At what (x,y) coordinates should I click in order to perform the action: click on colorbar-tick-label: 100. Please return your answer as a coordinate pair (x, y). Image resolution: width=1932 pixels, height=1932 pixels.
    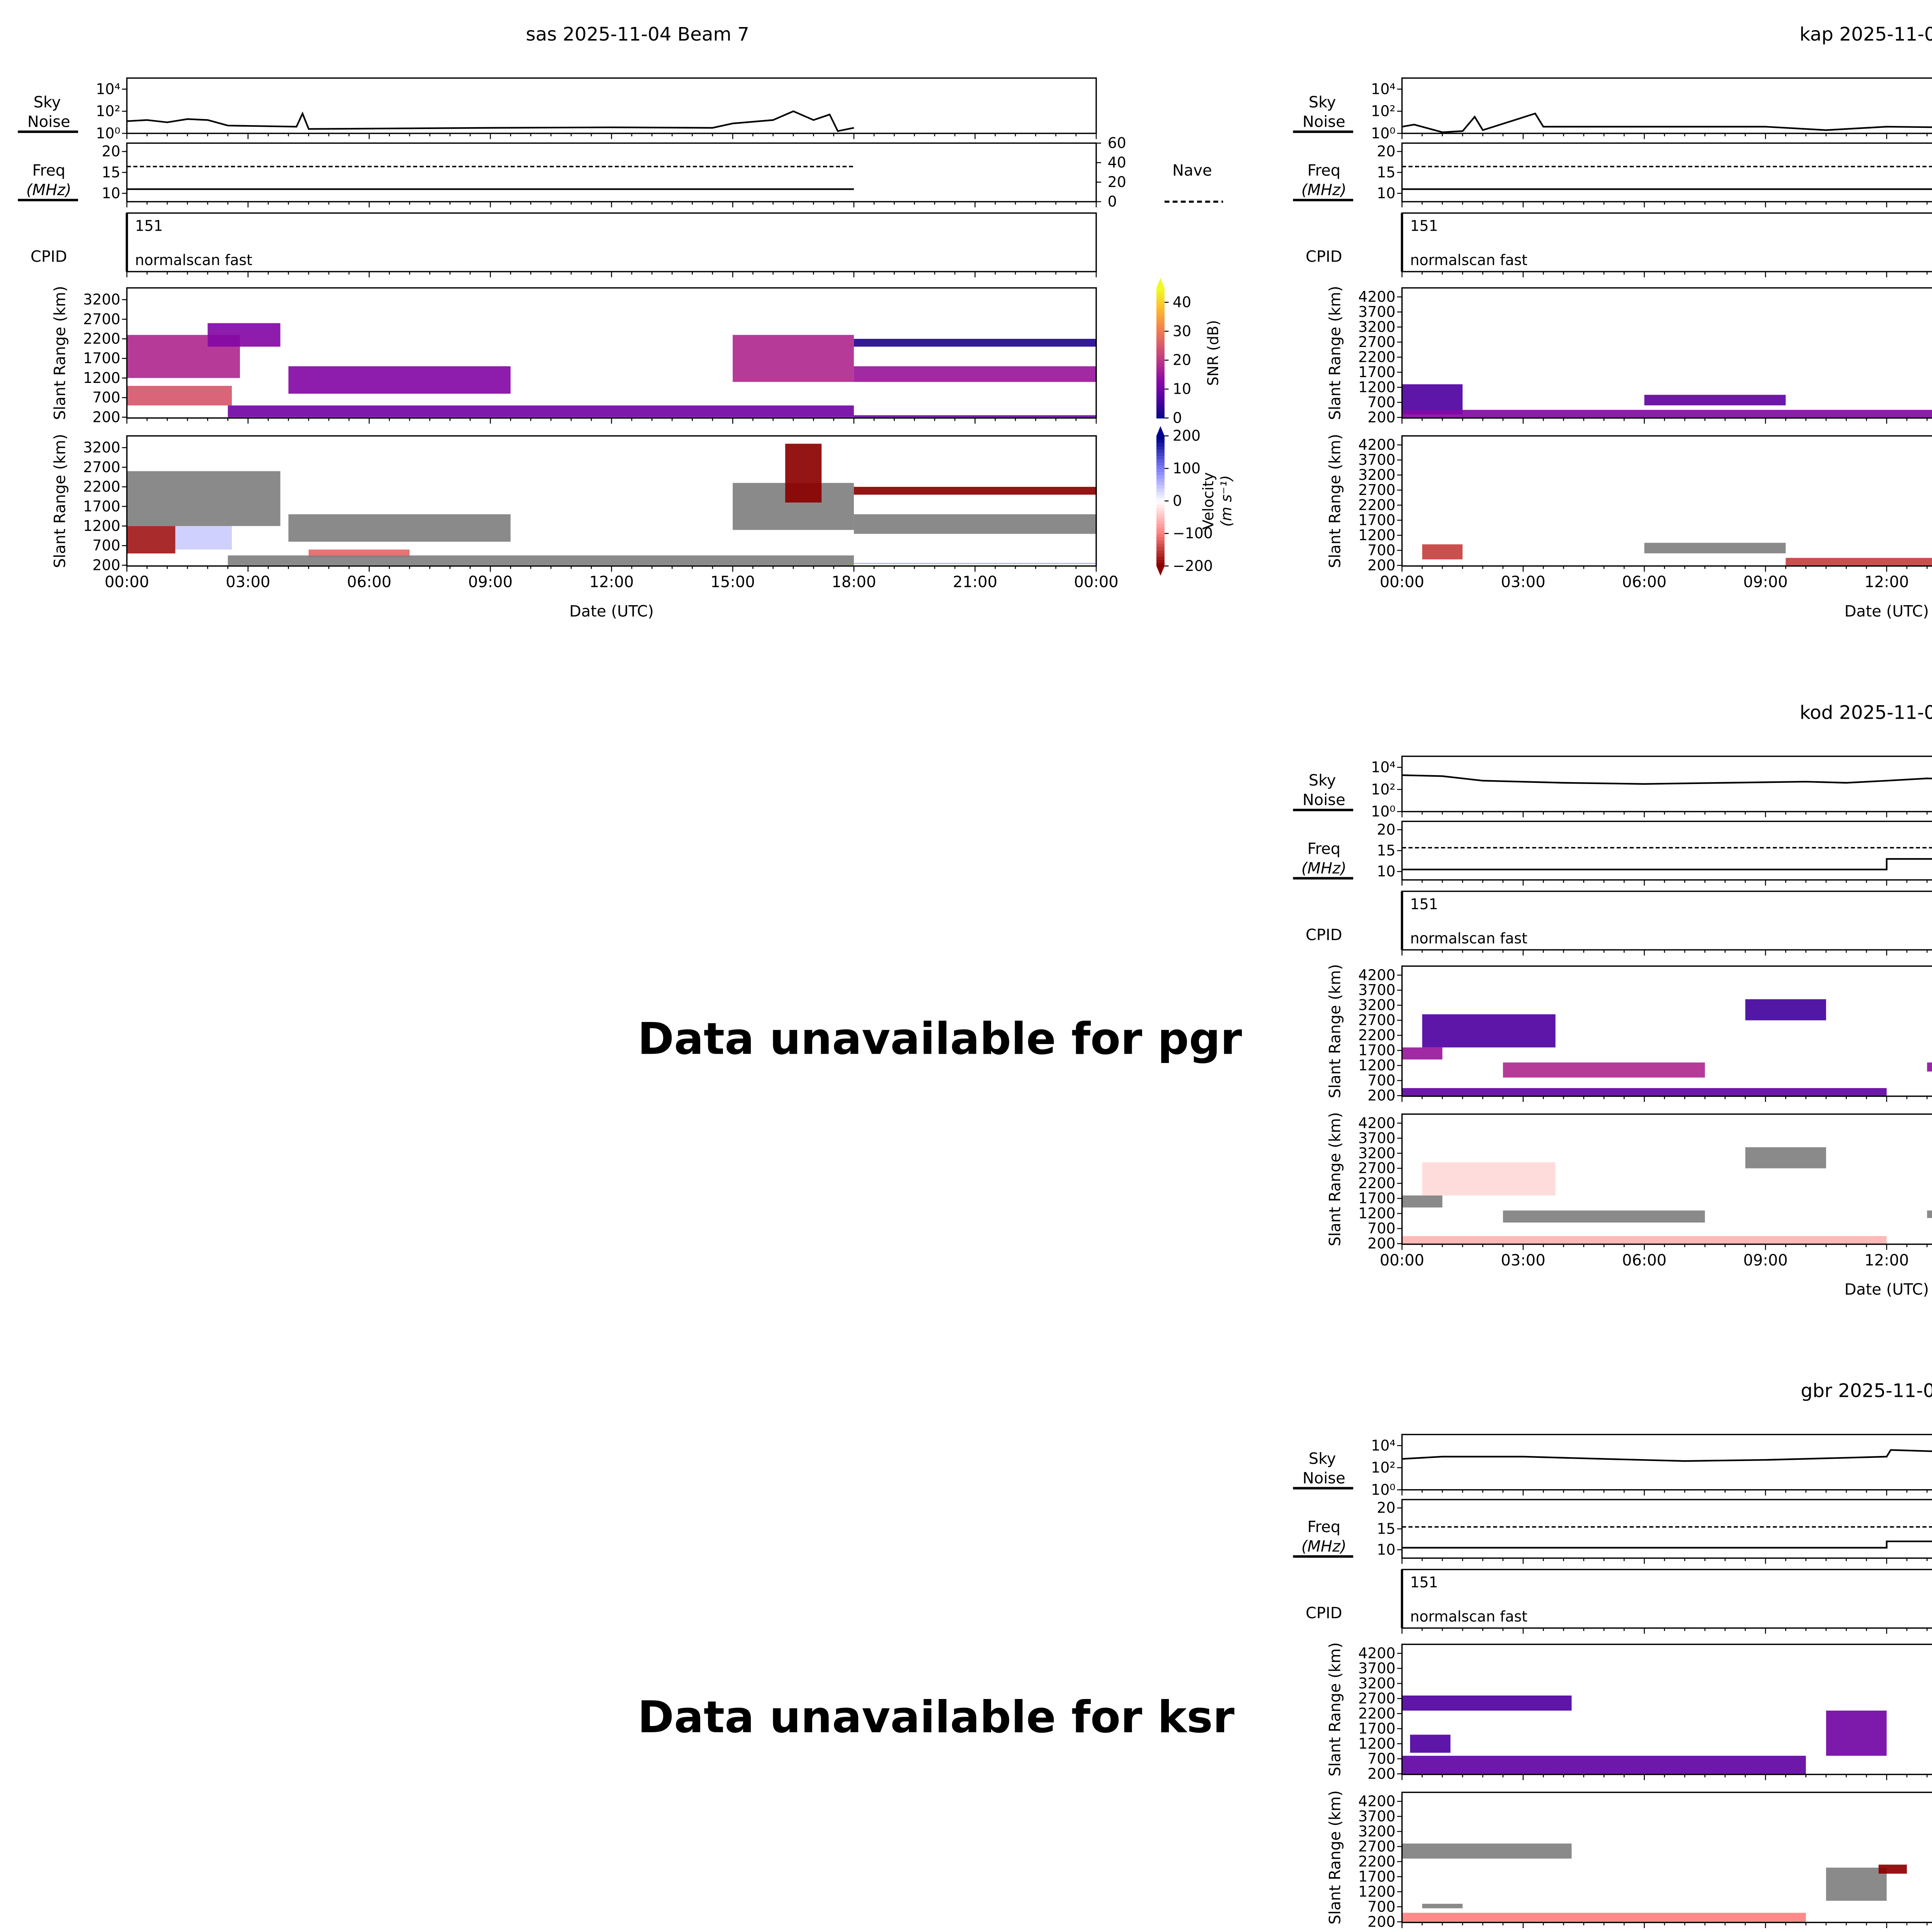
    Looking at the image, I should click on (1187, 468).